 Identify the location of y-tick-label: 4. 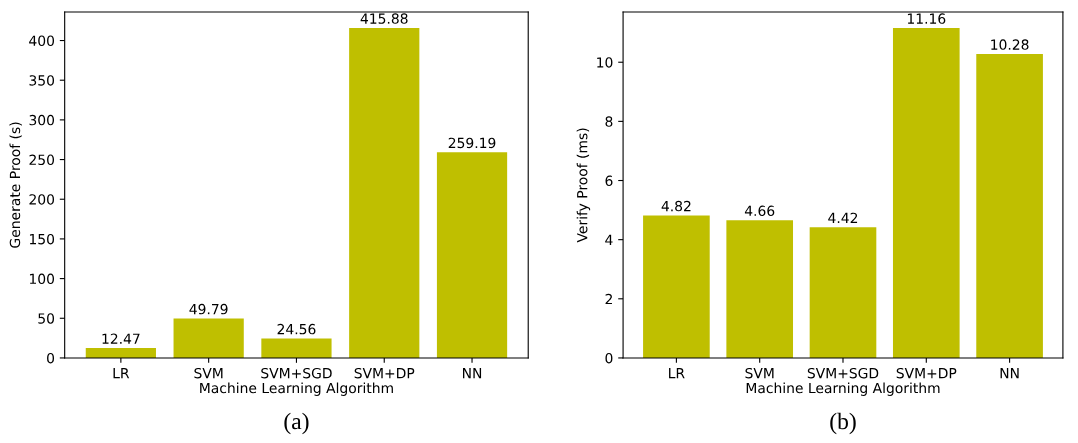
(609, 239).